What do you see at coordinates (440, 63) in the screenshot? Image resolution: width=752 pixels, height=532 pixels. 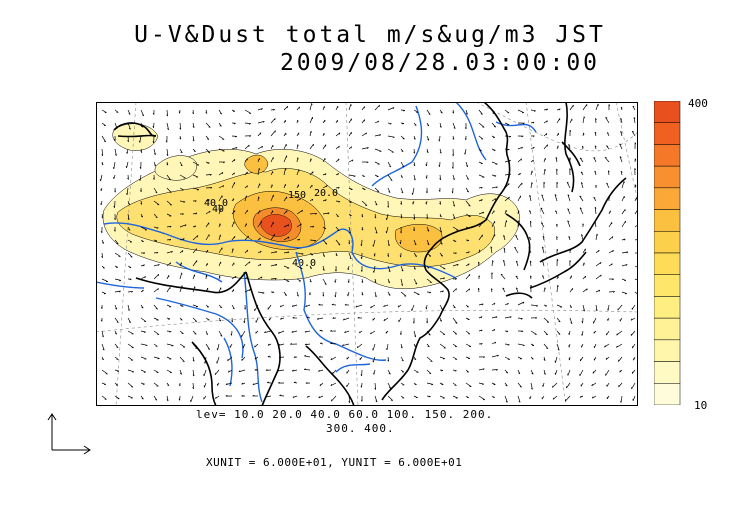 I see `map-timestamp: 2009/08/28.03:00:00` at bounding box center [440, 63].